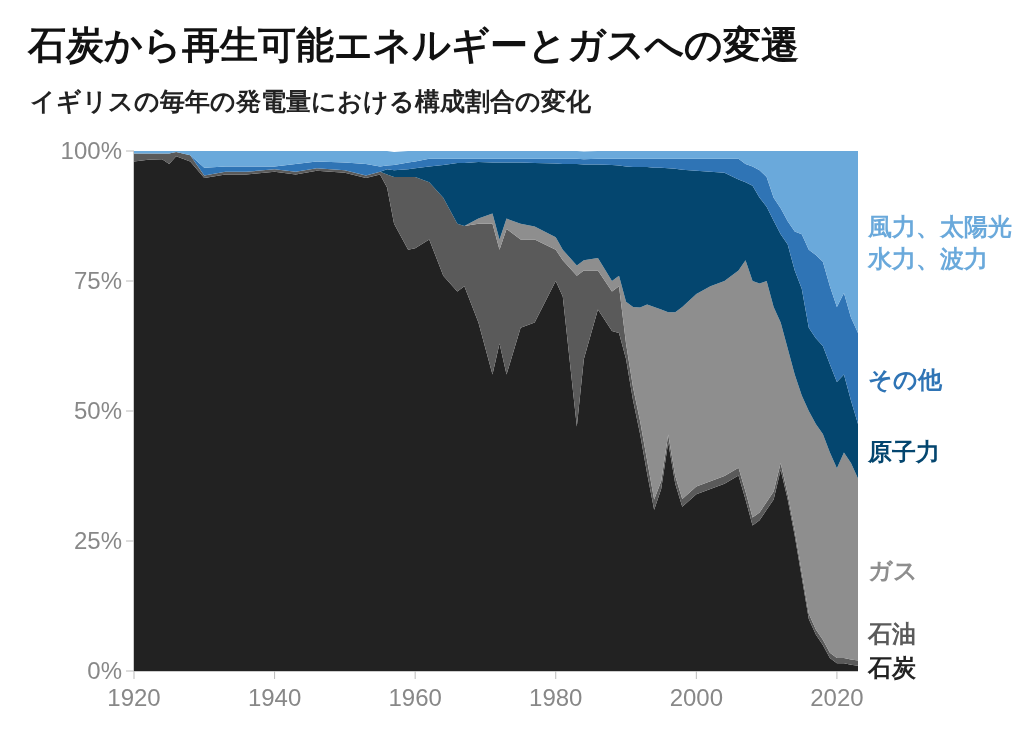 This screenshot has height=734, width=1034. Describe the element at coordinates (97, 410) in the screenshot. I see `y-tick-label: 50%` at that location.